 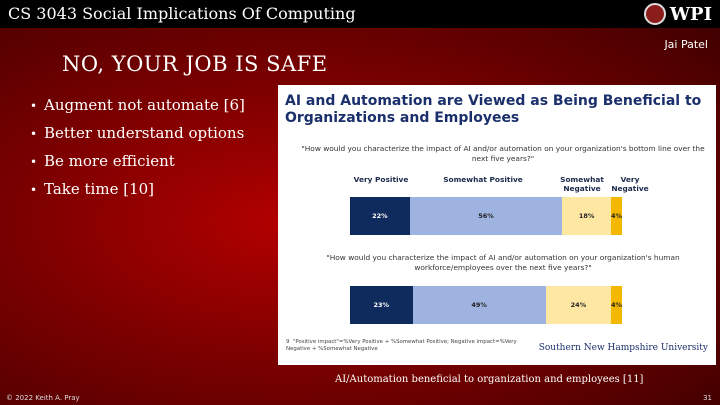 What do you see at coordinates (182, 13) in the screenshot?
I see `course-title: CS 3043 Social Implications Of Computing` at bounding box center [182, 13].